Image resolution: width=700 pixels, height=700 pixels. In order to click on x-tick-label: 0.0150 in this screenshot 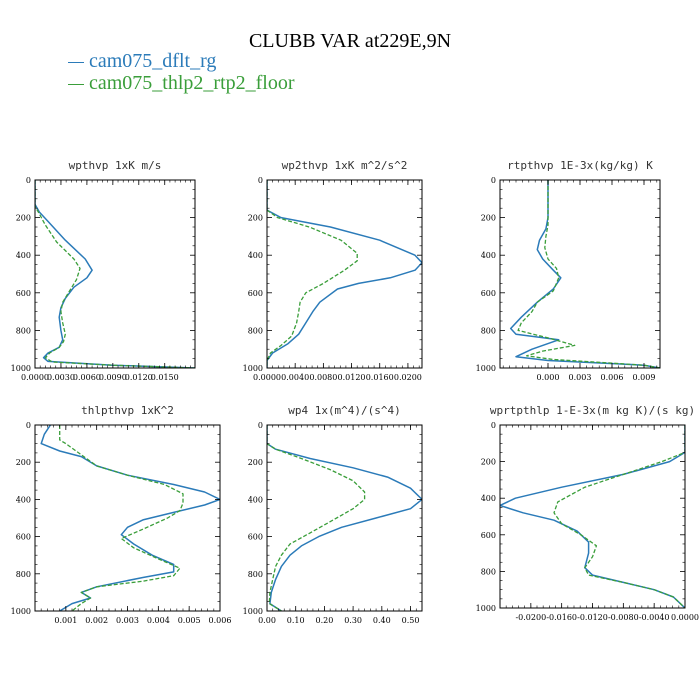, I will do `click(165, 377)`.